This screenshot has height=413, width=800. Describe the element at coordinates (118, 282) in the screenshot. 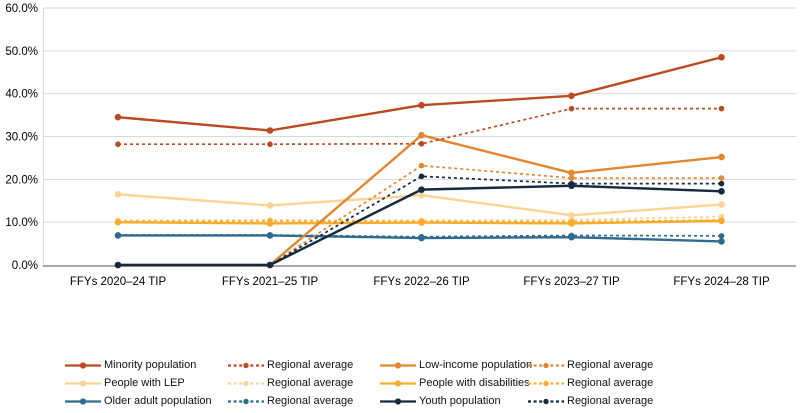

I see `x-tick-label: FFYs 2020–24 TIP` at that location.